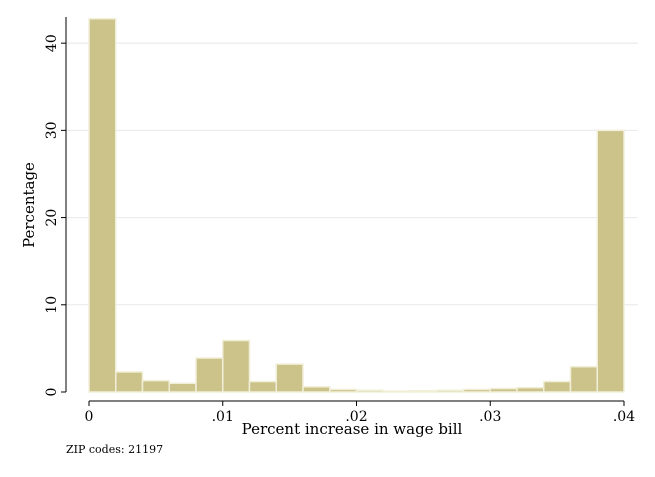  Describe the element at coordinates (223, 417) in the screenshot. I see `x-tick-label: .01` at that location.